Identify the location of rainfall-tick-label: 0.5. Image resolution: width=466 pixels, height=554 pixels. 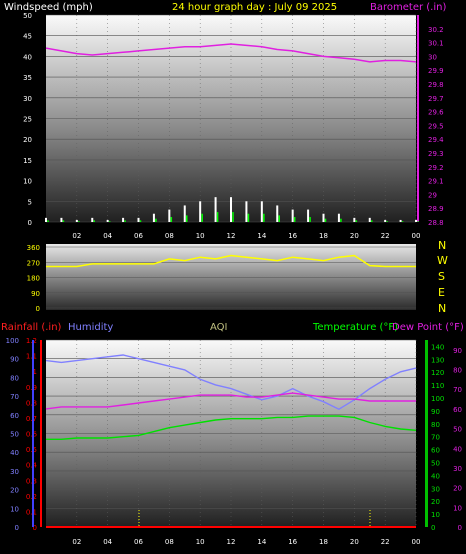
(31, 450).